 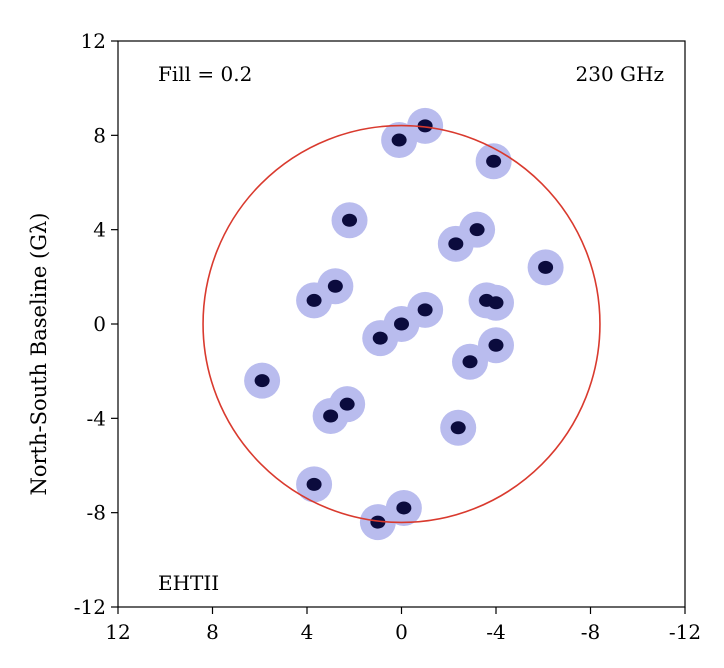 I want to click on frequency-annotation: 230 GHz, so click(x=620, y=74).